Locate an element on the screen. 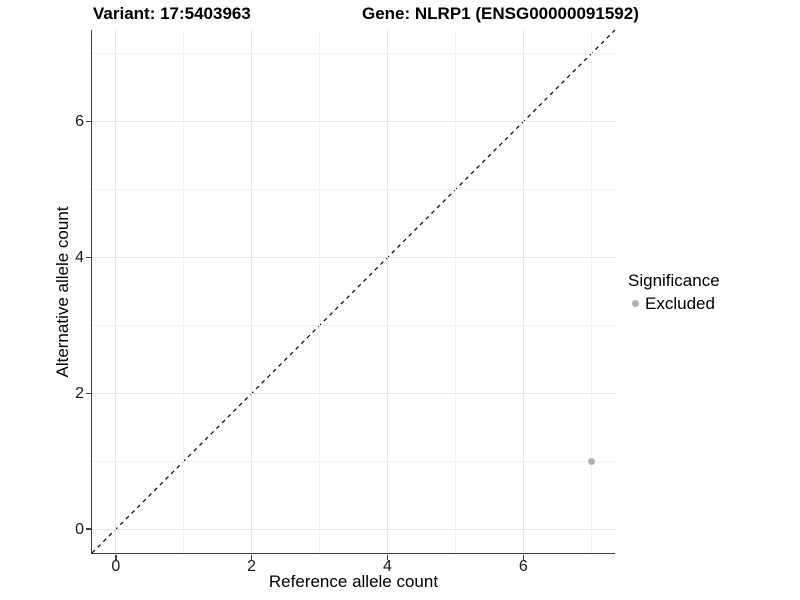  x-axis-title: Reference allele count is located at coordinates (353, 581).